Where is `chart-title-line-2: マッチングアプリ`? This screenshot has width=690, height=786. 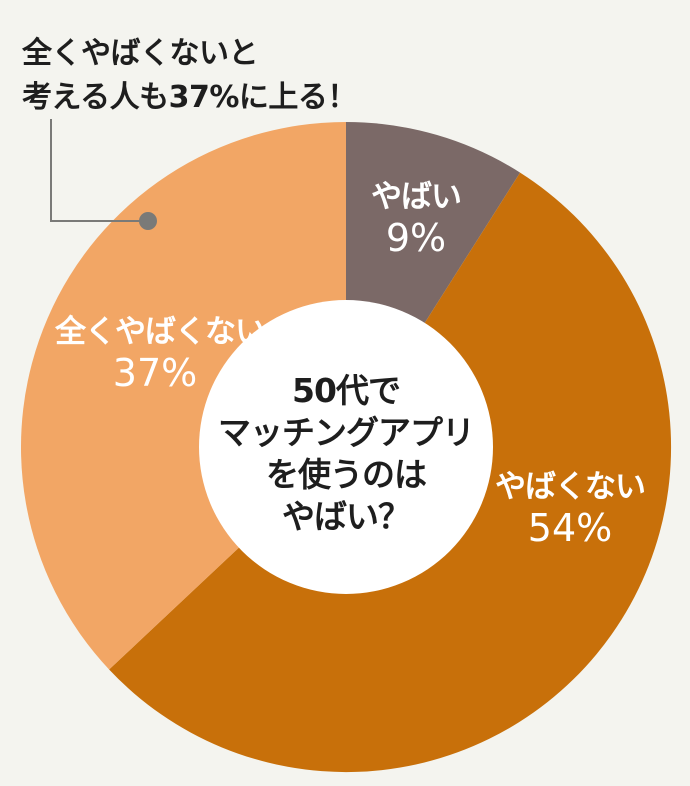
chart-title-line-2: マッチングアプリ is located at coordinates (346, 432).